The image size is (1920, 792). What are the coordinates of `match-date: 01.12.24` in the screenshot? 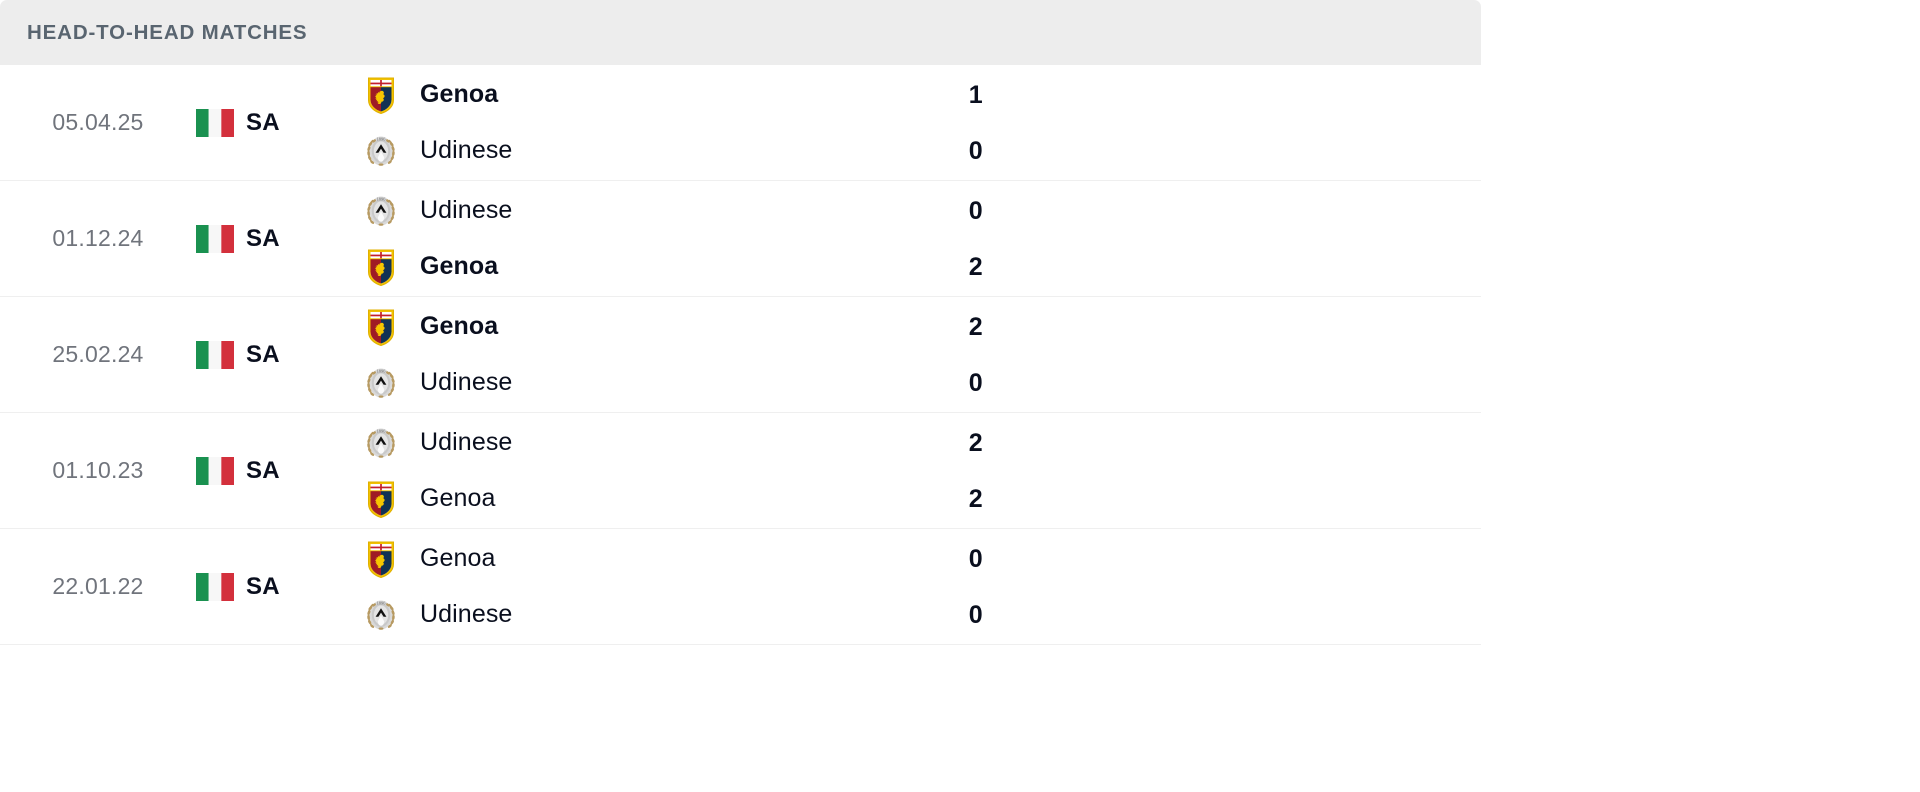 It's located at (98, 238).